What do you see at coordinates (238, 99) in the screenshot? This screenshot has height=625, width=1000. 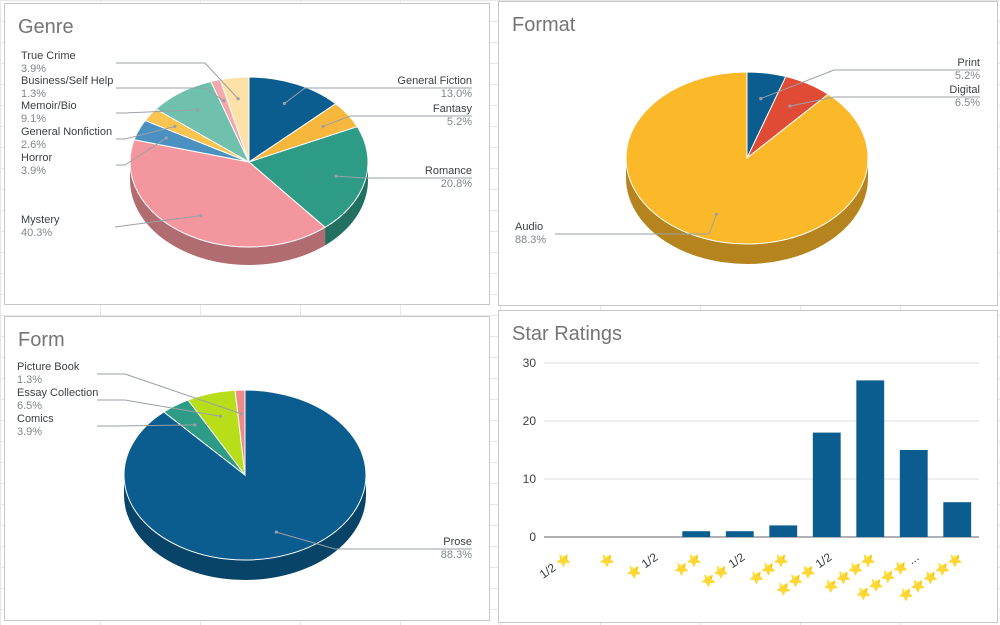 I see `leader-dot-true-crime` at bounding box center [238, 99].